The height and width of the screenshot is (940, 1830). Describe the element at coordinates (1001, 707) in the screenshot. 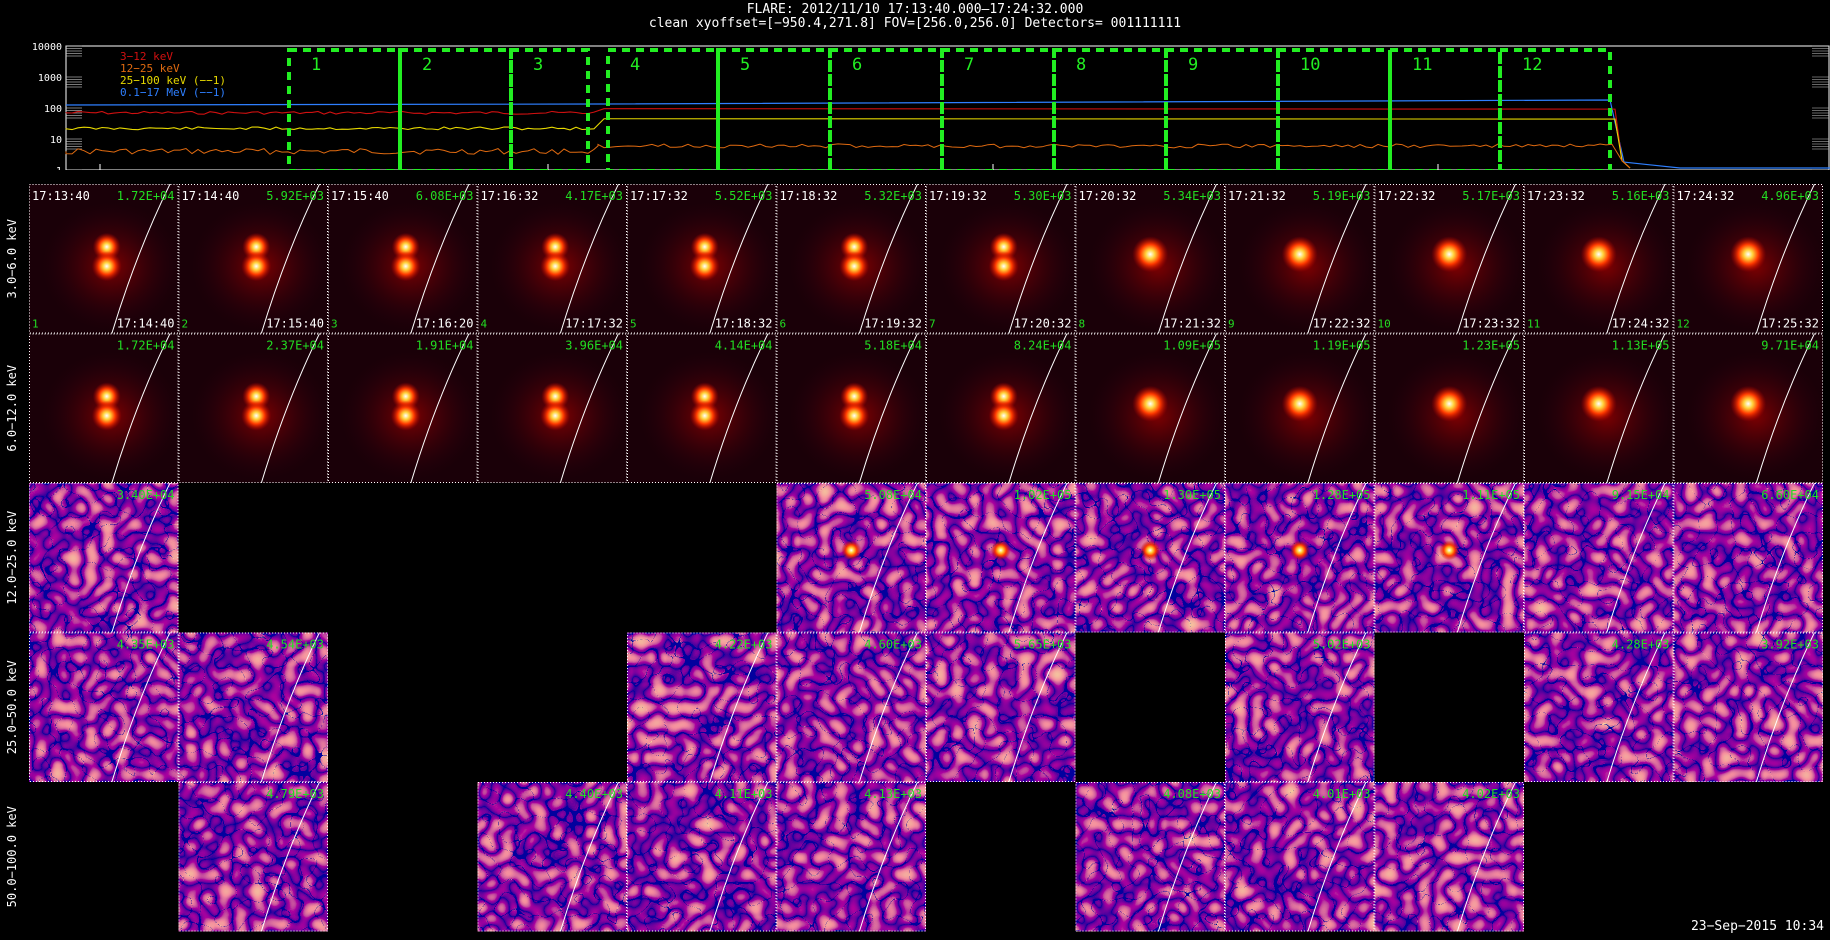

I see `image-cell: 5.65E+03` at that location.